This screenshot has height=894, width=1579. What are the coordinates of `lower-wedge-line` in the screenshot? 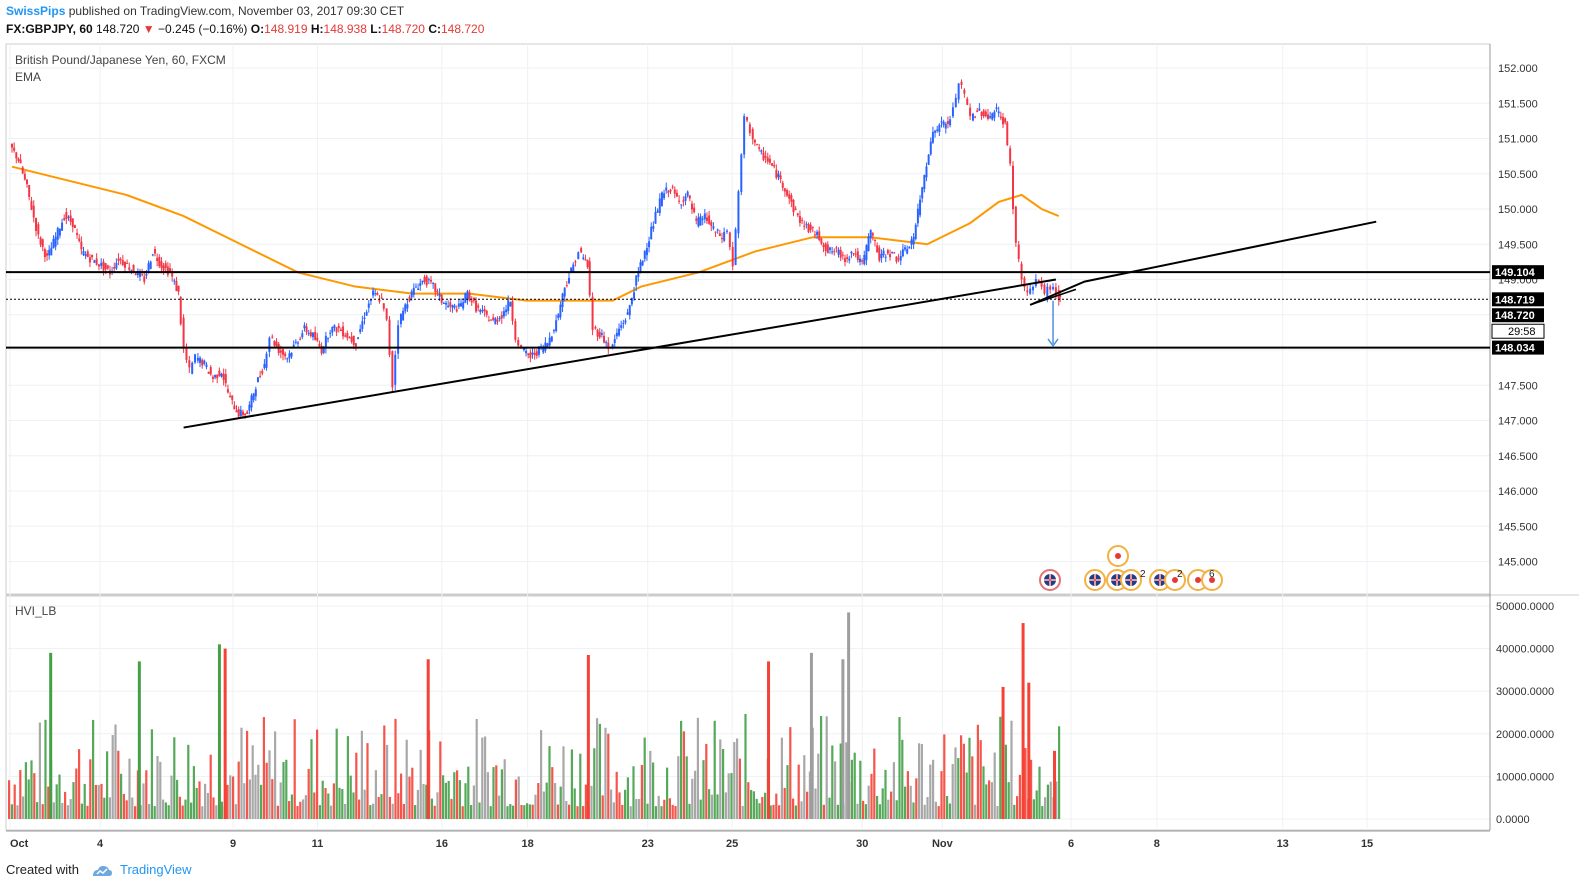 It's located at (1053, 297).